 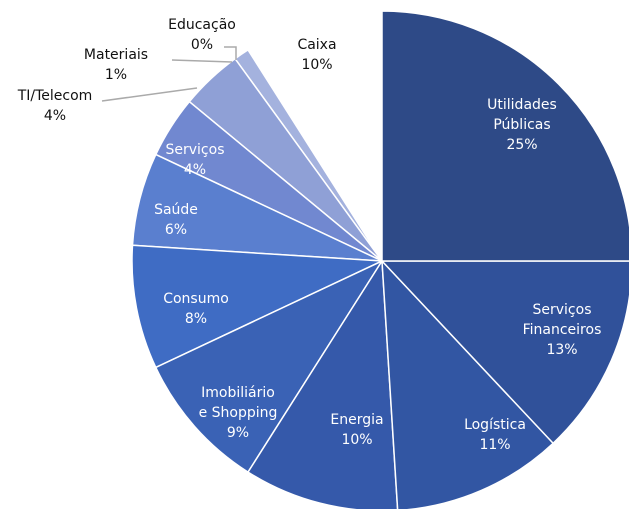 I want to click on category-label-line: Utilidades, so click(x=522, y=105).